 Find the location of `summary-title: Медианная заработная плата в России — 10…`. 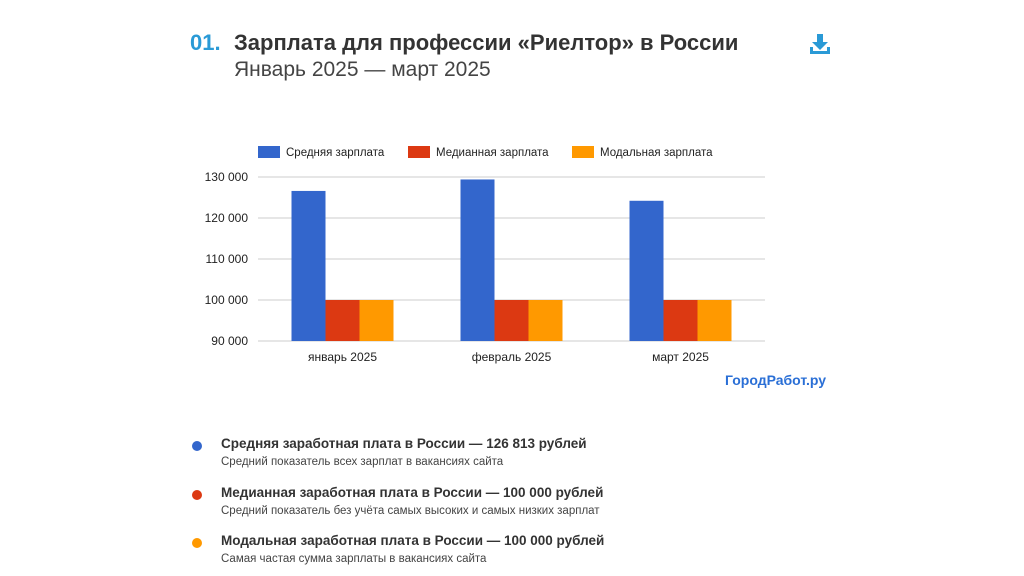

summary-title: Медианная заработная плата в России — 10… is located at coordinates (412, 492).